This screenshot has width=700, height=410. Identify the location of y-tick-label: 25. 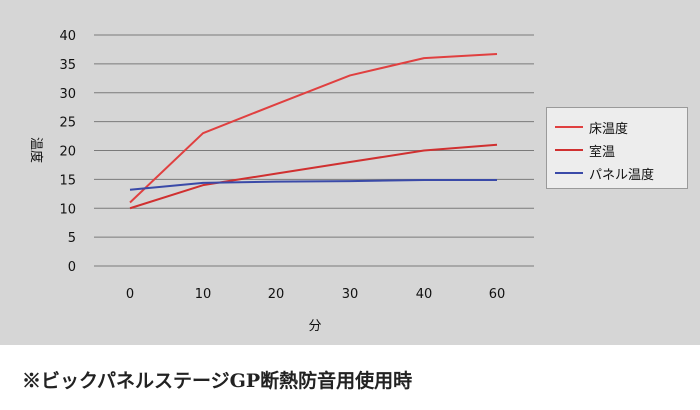
(67, 123).